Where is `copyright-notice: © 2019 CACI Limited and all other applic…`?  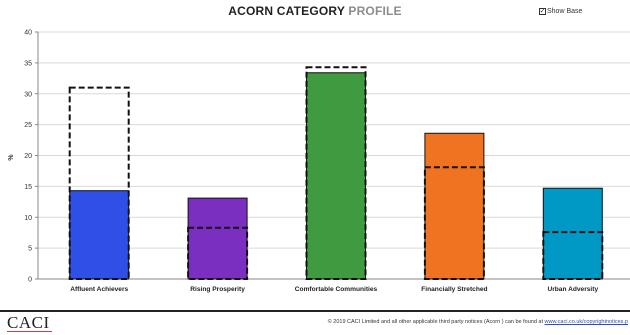 copyright-notice: © 2019 CACI Limited and all other applic… is located at coordinates (478, 322).